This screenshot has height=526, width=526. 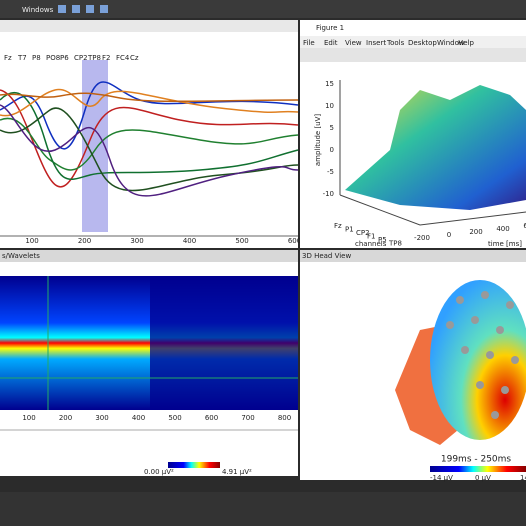 What do you see at coordinates (284, 418) in the screenshot?
I see `x-tick-label: 800` at bounding box center [284, 418].